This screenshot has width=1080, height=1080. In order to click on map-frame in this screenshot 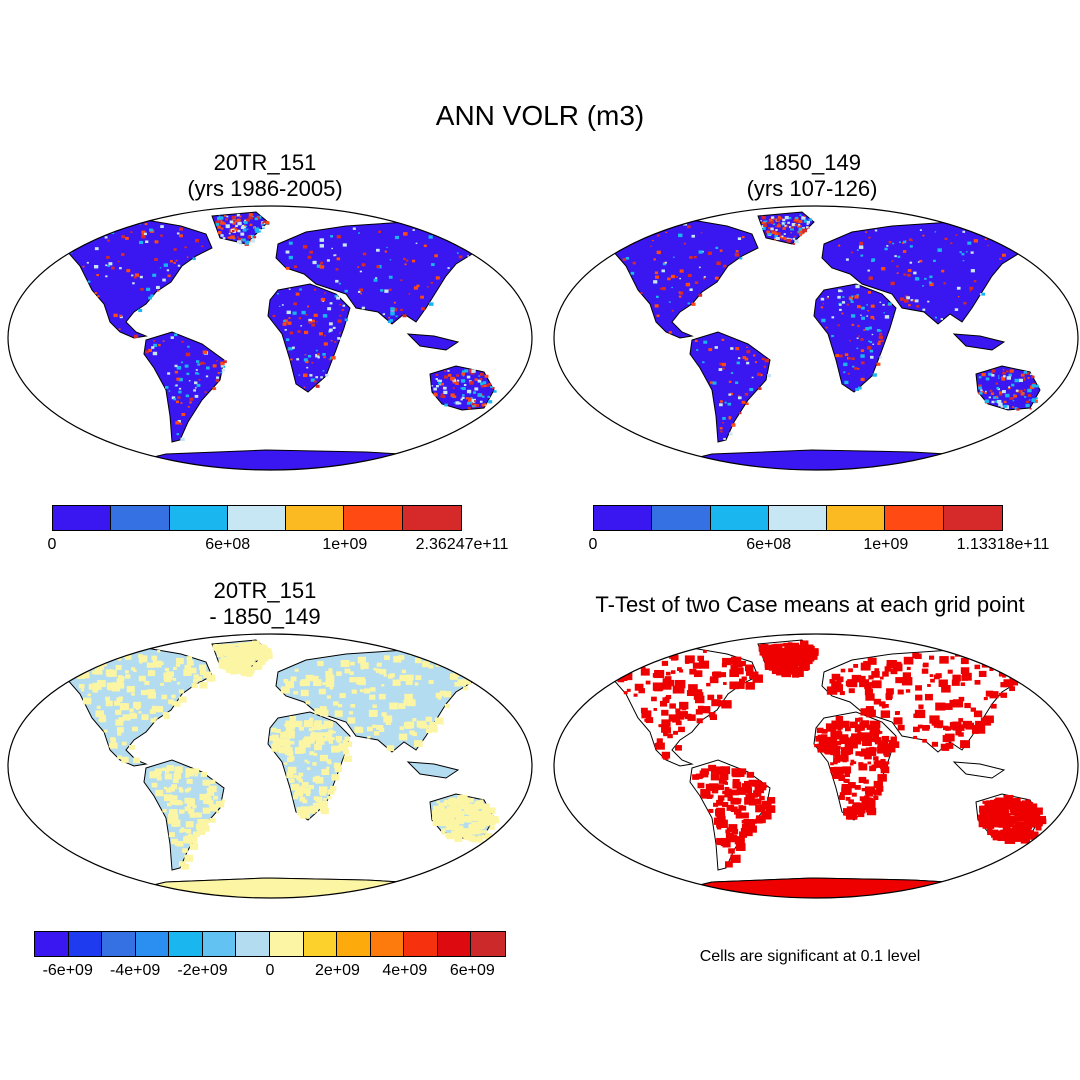, I will do `click(270, 338)`.